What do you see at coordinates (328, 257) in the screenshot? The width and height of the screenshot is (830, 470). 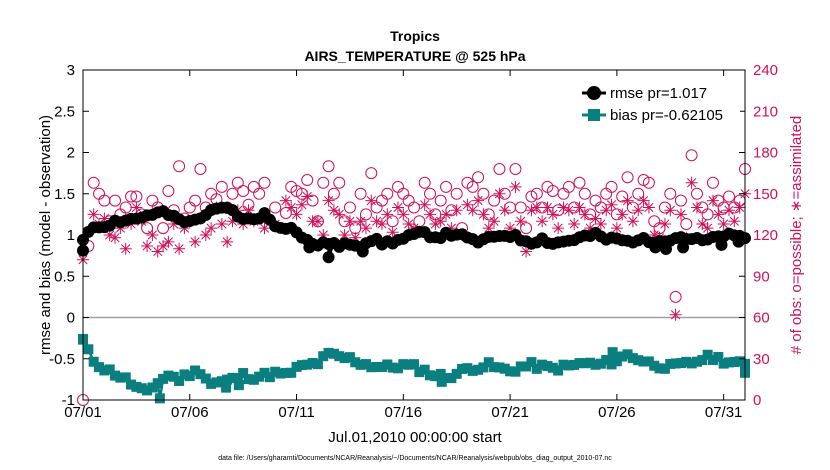 I see `rmse-point` at bounding box center [328, 257].